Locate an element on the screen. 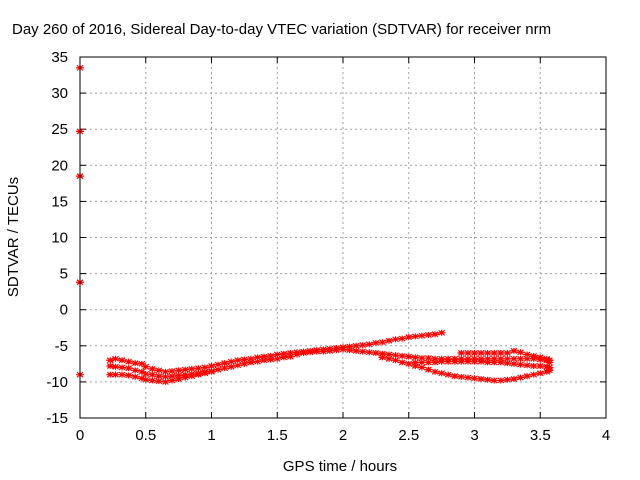  y-tick-label: 10 is located at coordinates (59, 238).